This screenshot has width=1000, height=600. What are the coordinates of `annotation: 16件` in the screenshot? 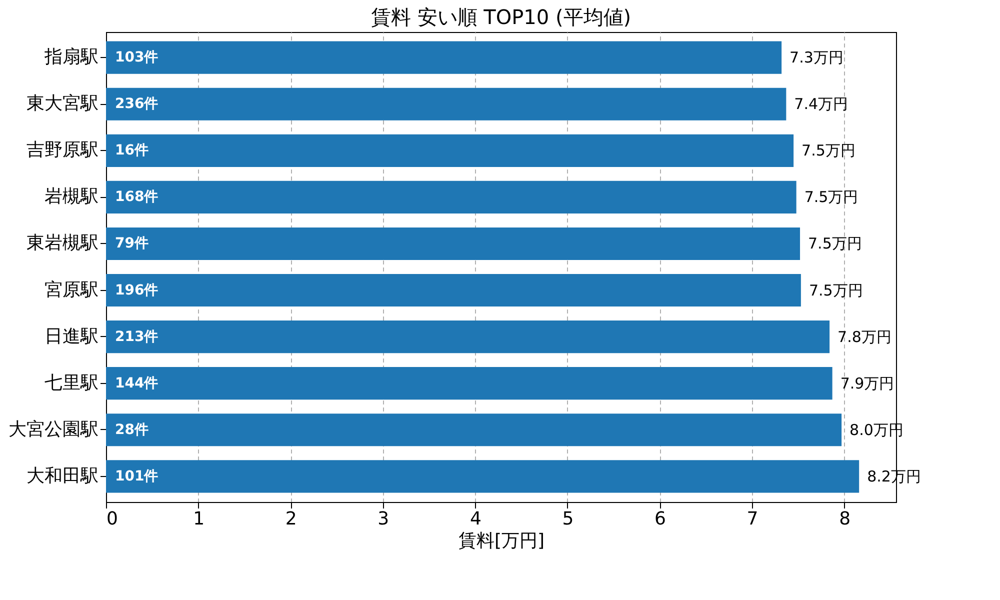 It's located at (131, 150).